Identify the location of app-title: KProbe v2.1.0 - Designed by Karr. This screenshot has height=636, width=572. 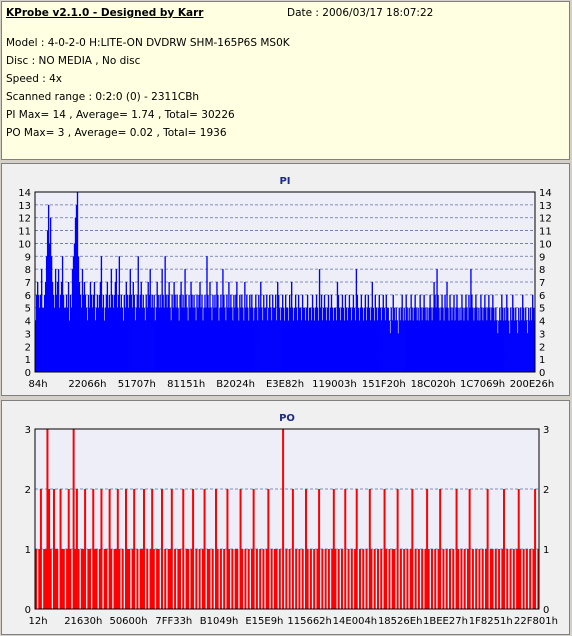
(105, 13).